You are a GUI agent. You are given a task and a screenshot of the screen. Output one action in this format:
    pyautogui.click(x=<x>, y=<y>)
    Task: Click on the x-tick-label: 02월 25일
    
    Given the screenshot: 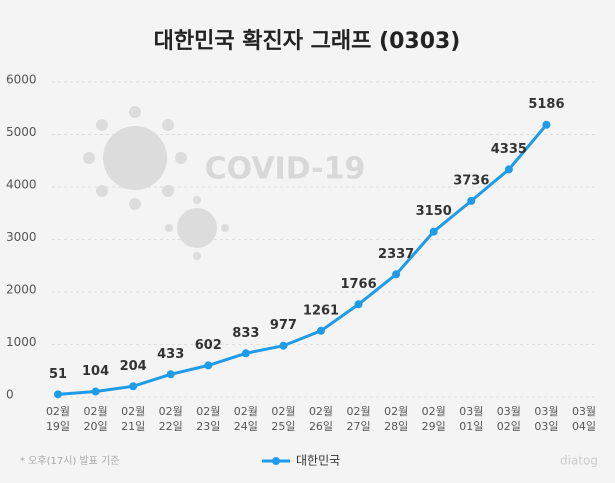 What is the action you would take?
    pyautogui.click(x=283, y=419)
    